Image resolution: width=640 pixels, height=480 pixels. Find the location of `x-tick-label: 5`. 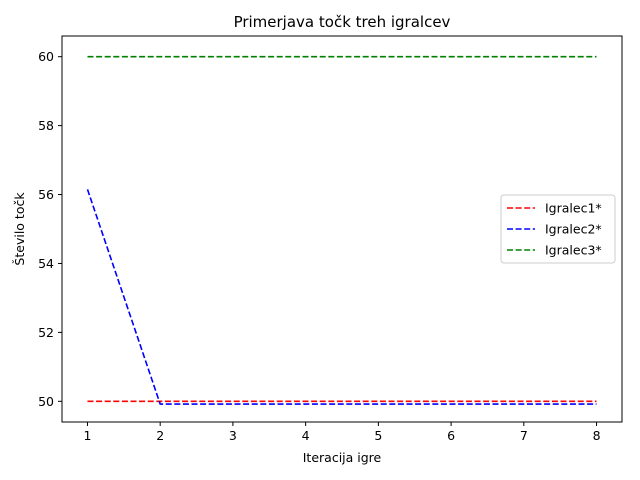

x-tick-label: 5 is located at coordinates (378, 435).